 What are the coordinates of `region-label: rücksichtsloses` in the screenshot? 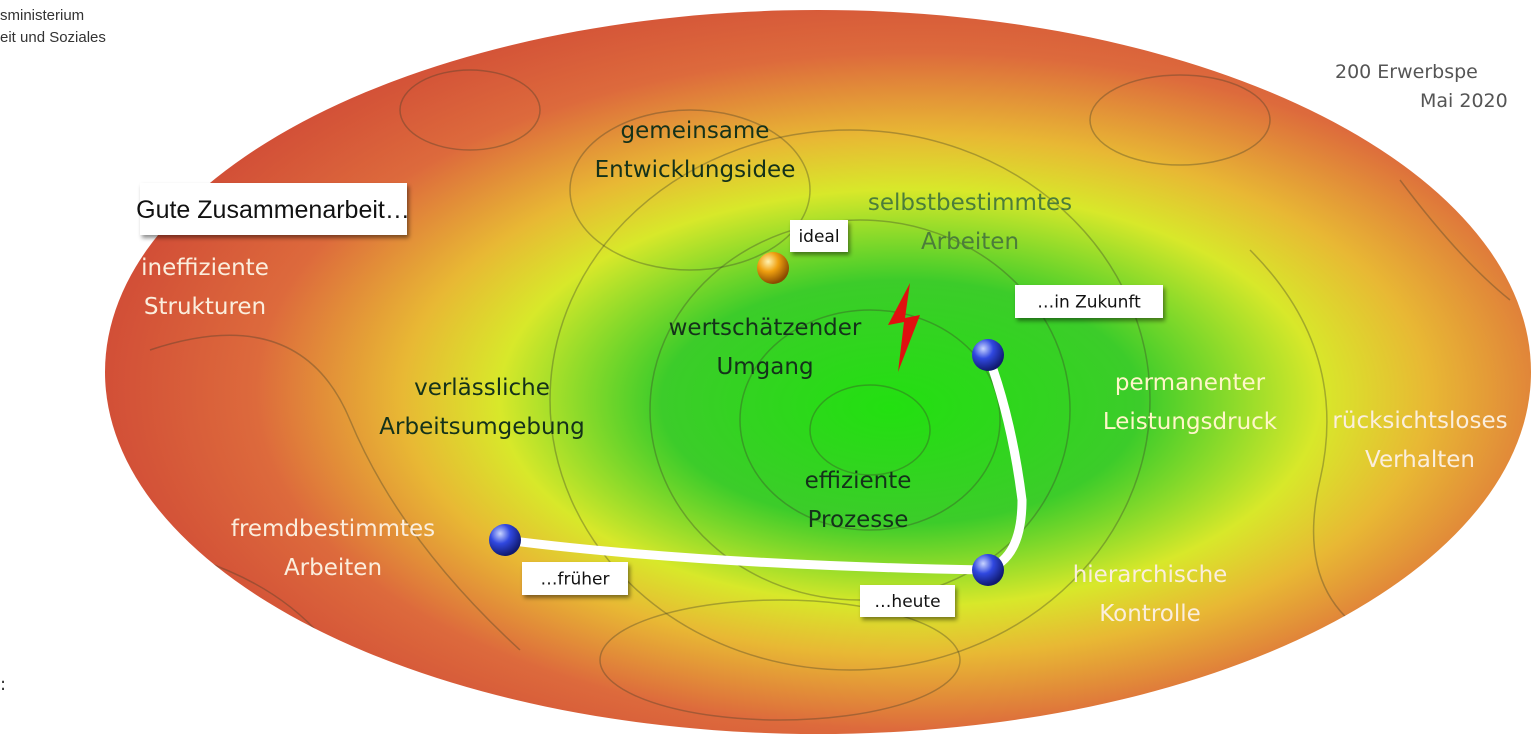 It's located at (1419, 421).